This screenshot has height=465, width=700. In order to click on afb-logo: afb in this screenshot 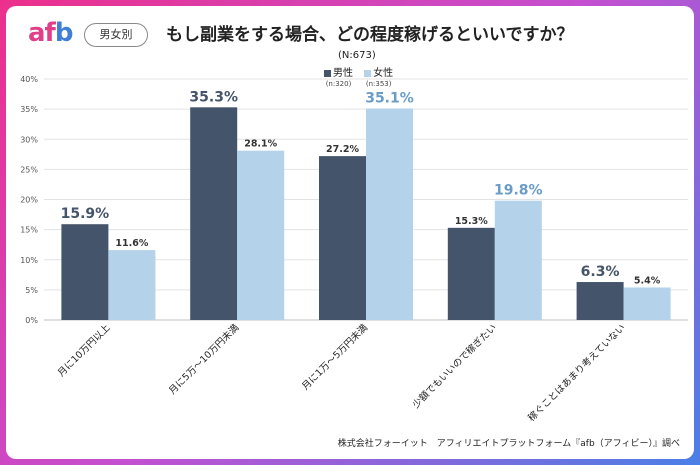, I will do `click(50, 33)`.